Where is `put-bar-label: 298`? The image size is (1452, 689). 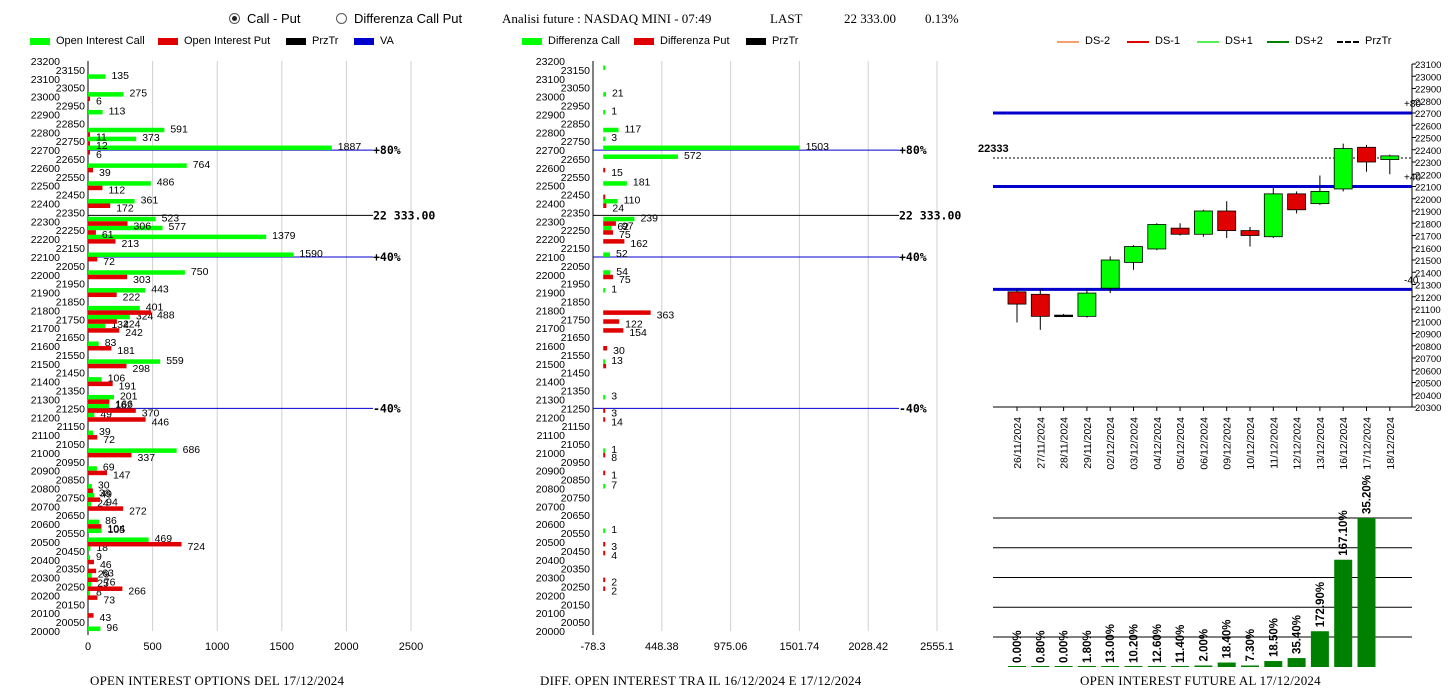
put-bar-label: 298 is located at coordinates (142, 369).